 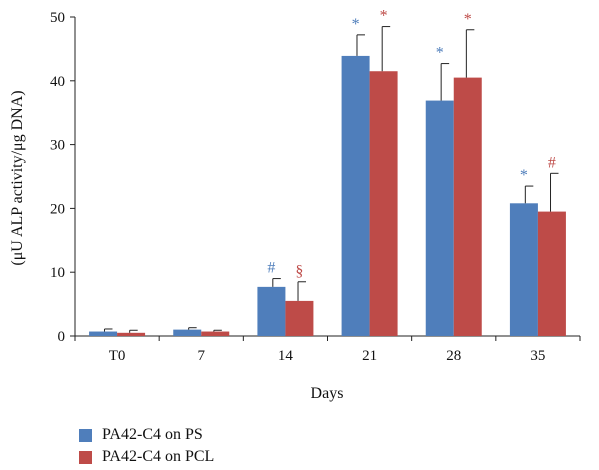 What do you see at coordinates (62, 337) in the screenshot?
I see `y-tick-label: 0` at bounding box center [62, 337].